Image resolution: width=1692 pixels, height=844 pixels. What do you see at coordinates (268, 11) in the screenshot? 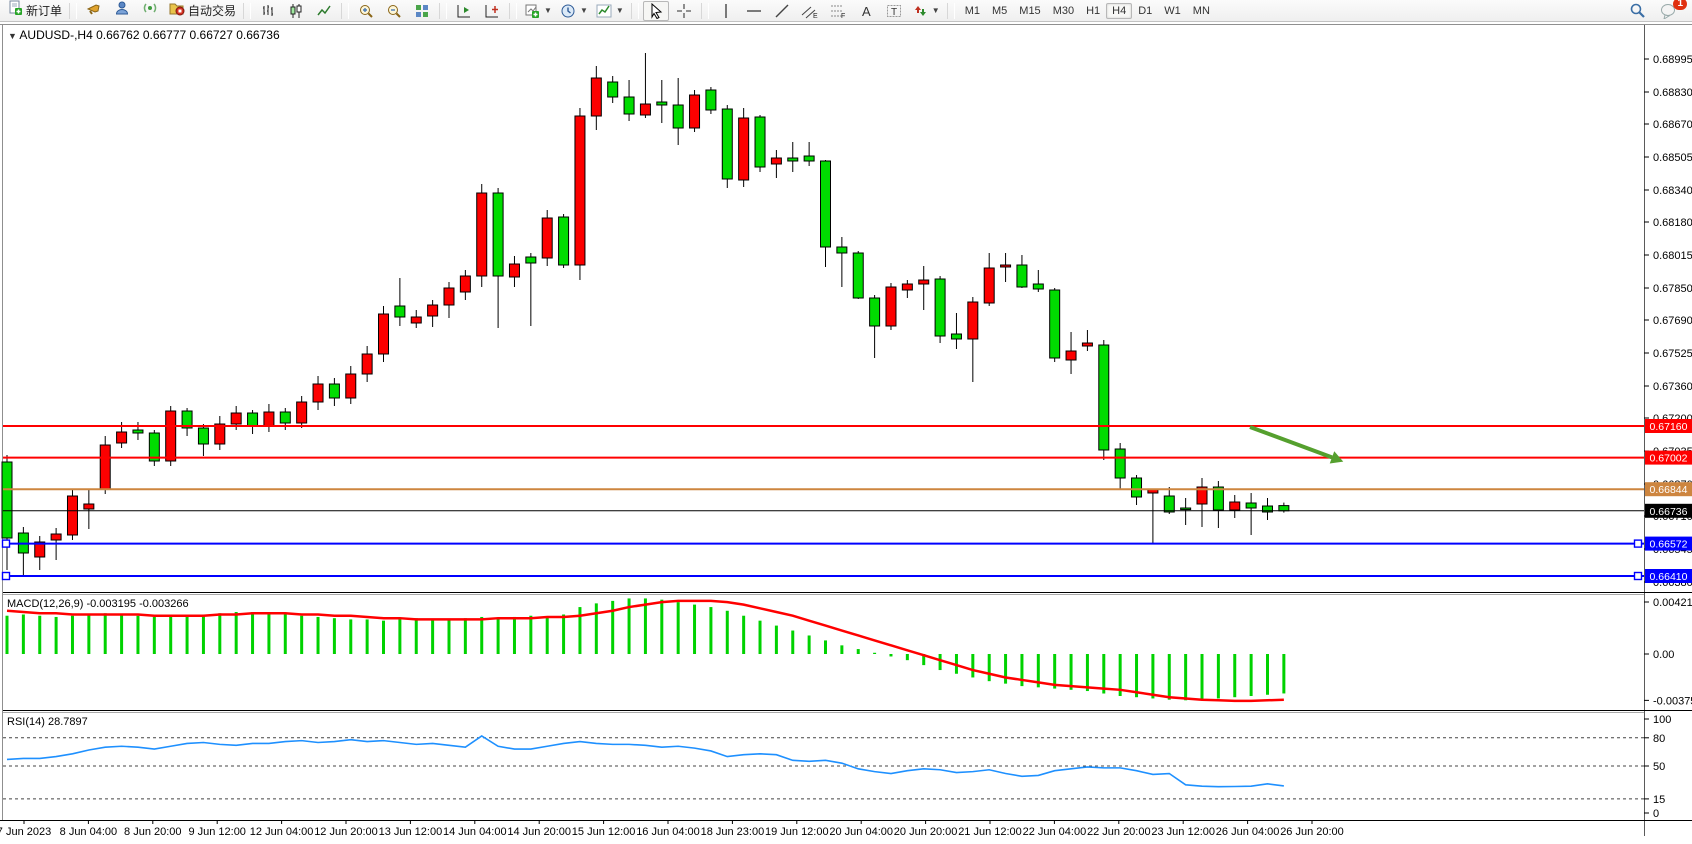
I see `bar-chart-button` at bounding box center [268, 11].